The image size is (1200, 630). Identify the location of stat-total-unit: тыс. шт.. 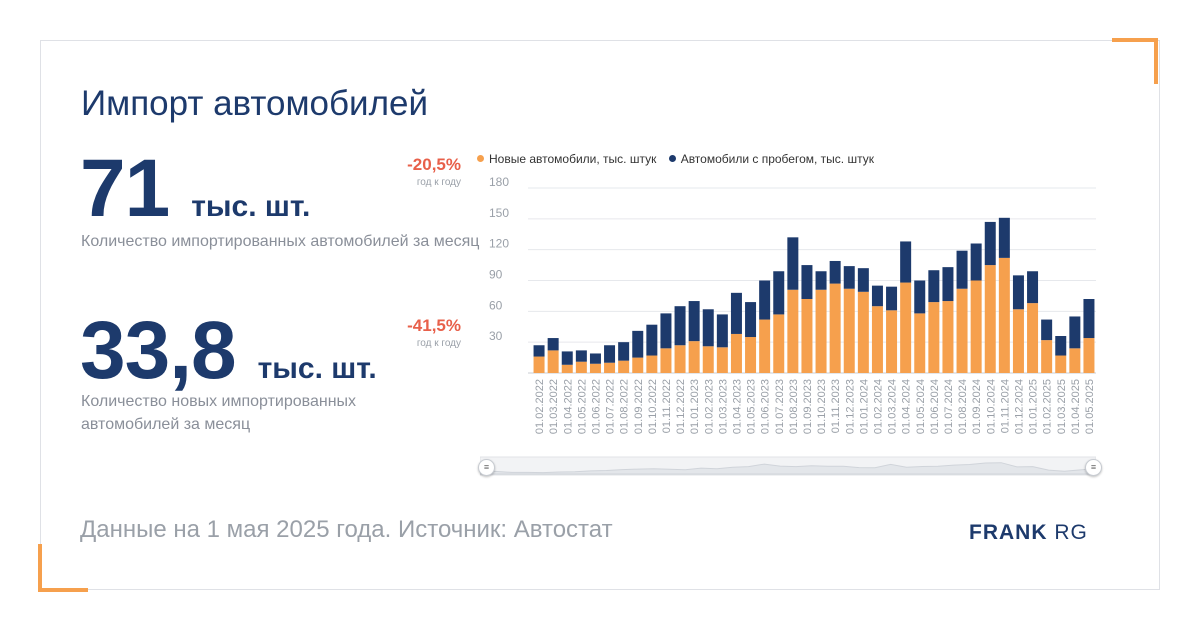
(251, 206).